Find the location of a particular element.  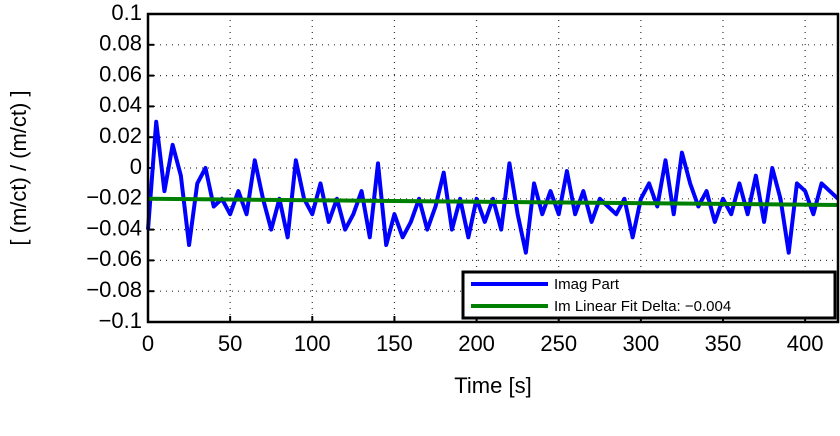

y-tick-label: −0.08 is located at coordinates (114, 289).